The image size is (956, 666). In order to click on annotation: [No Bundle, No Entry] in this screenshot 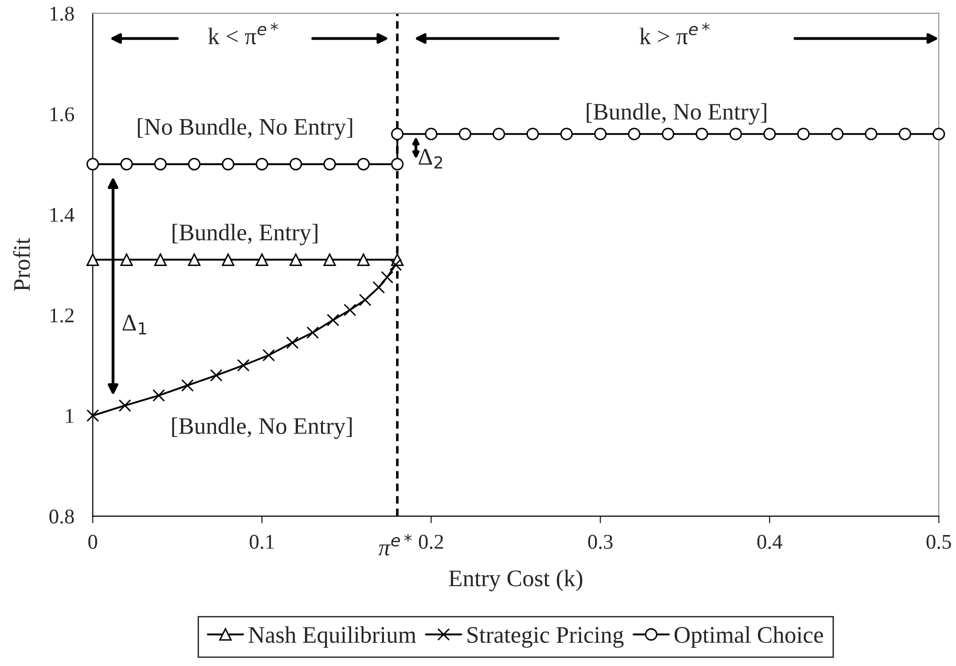, I will do `click(245, 129)`.